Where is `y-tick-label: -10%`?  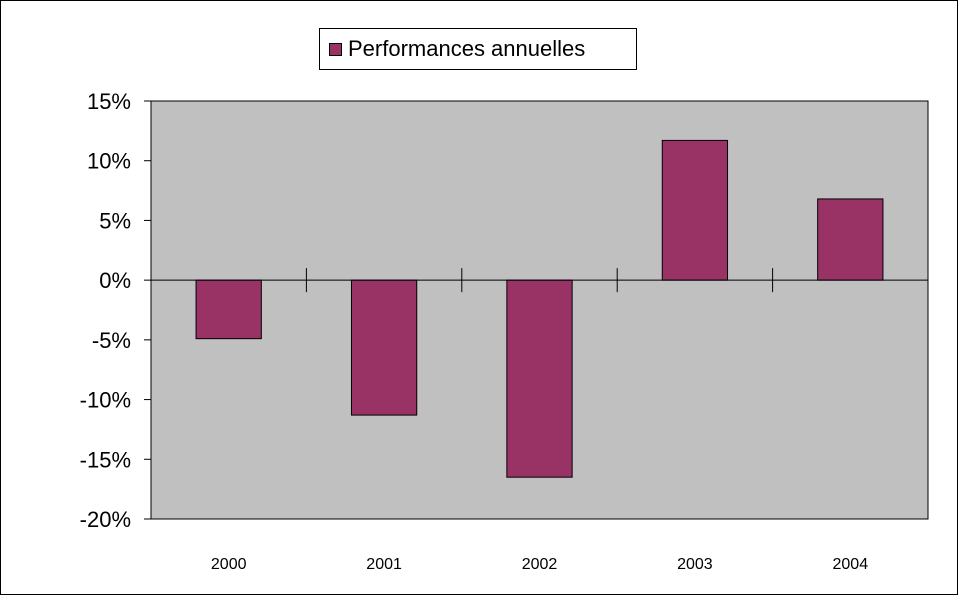 y-tick-label: -10% is located at coordinates (105, 400).